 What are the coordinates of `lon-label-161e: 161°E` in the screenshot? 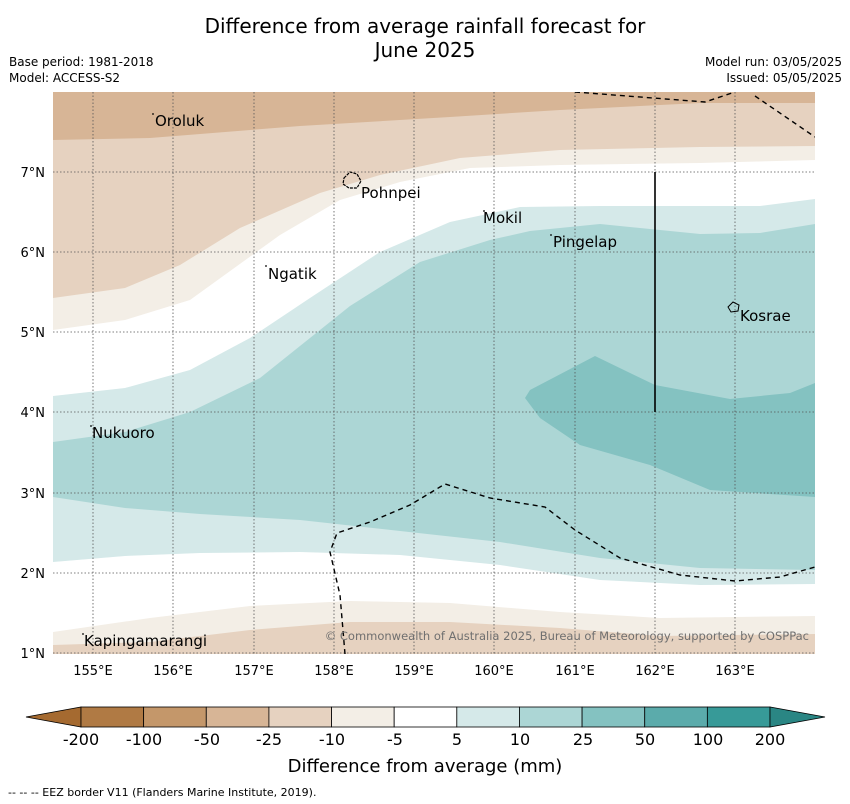 It's located at (575, 671).